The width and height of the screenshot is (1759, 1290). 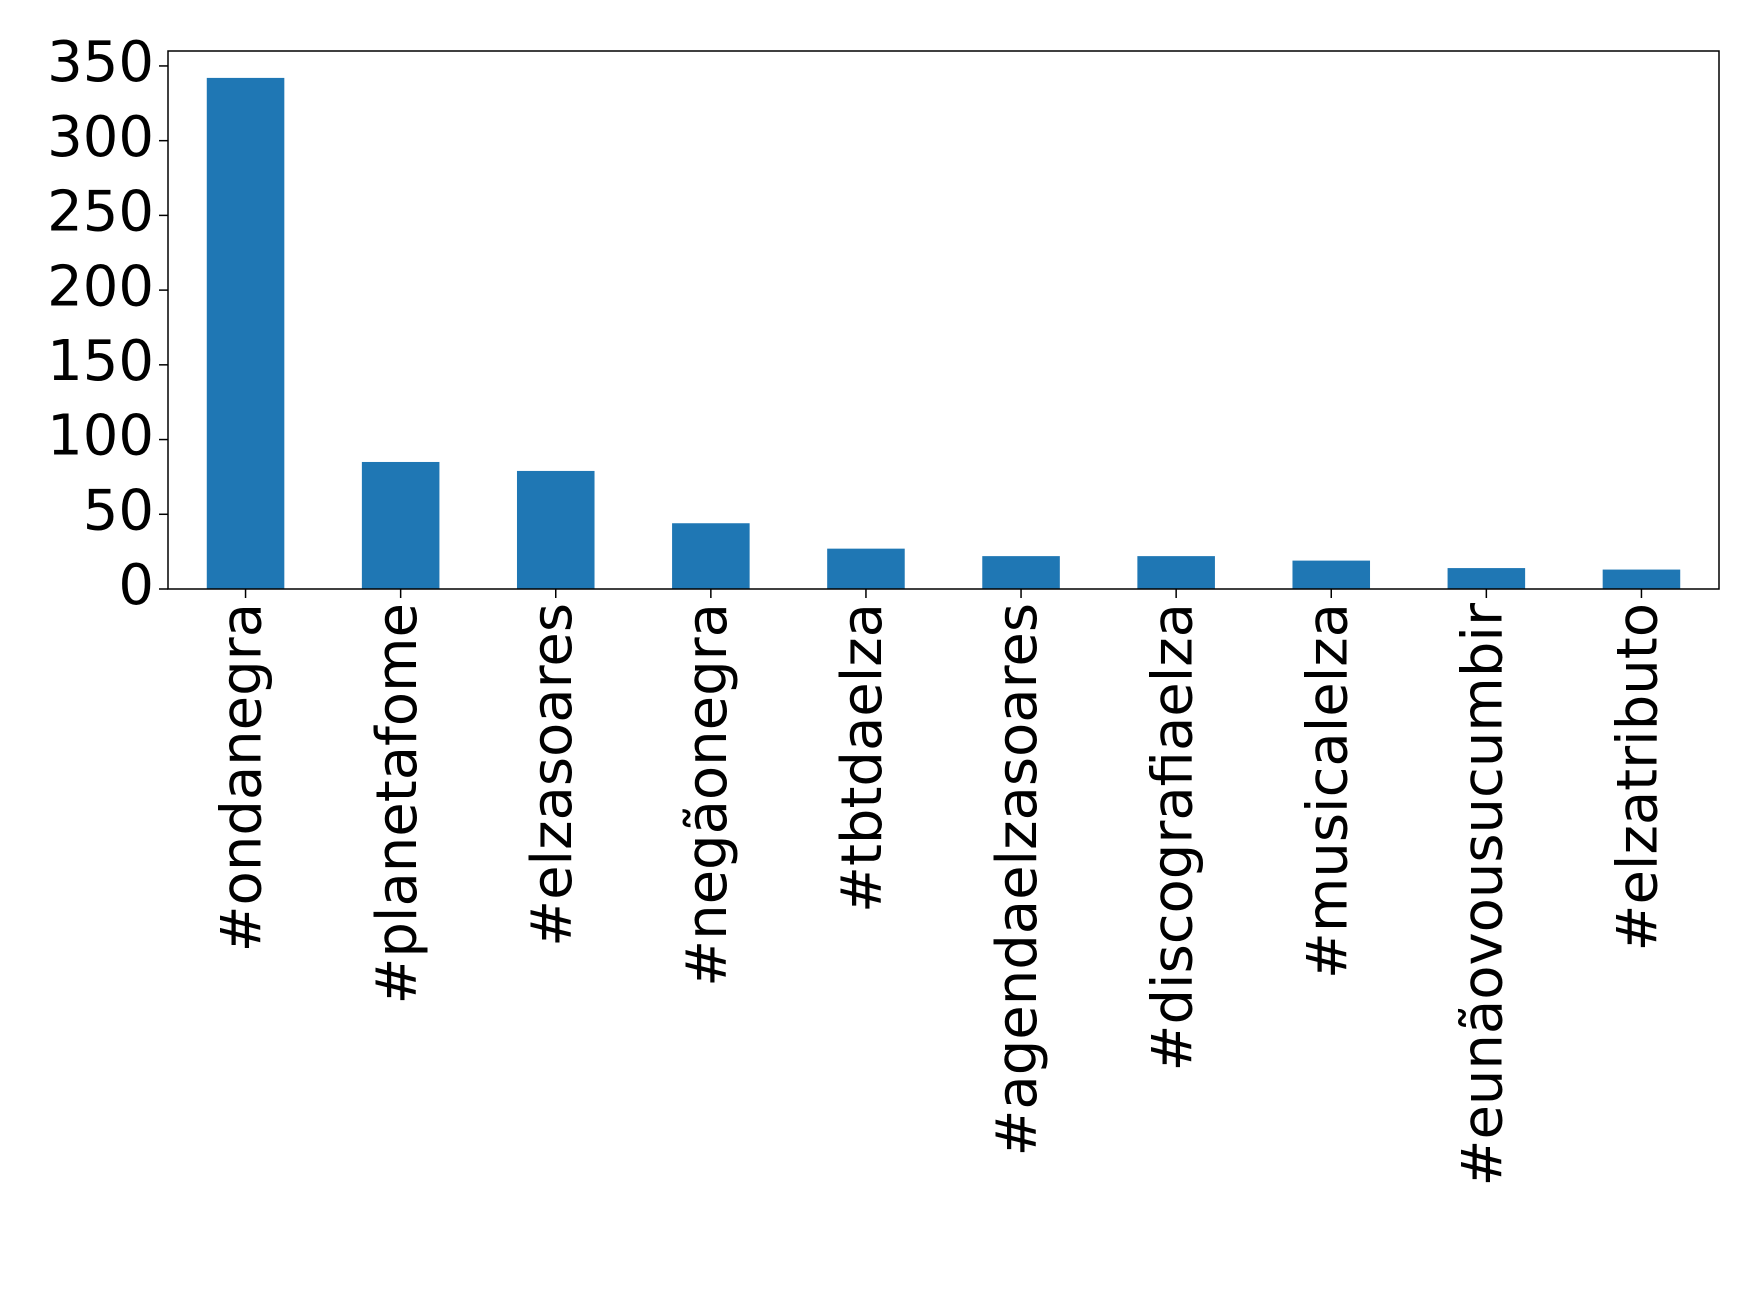 I want to click on x-tick-label: #discografiaelza, so click(x=1172, y=837).